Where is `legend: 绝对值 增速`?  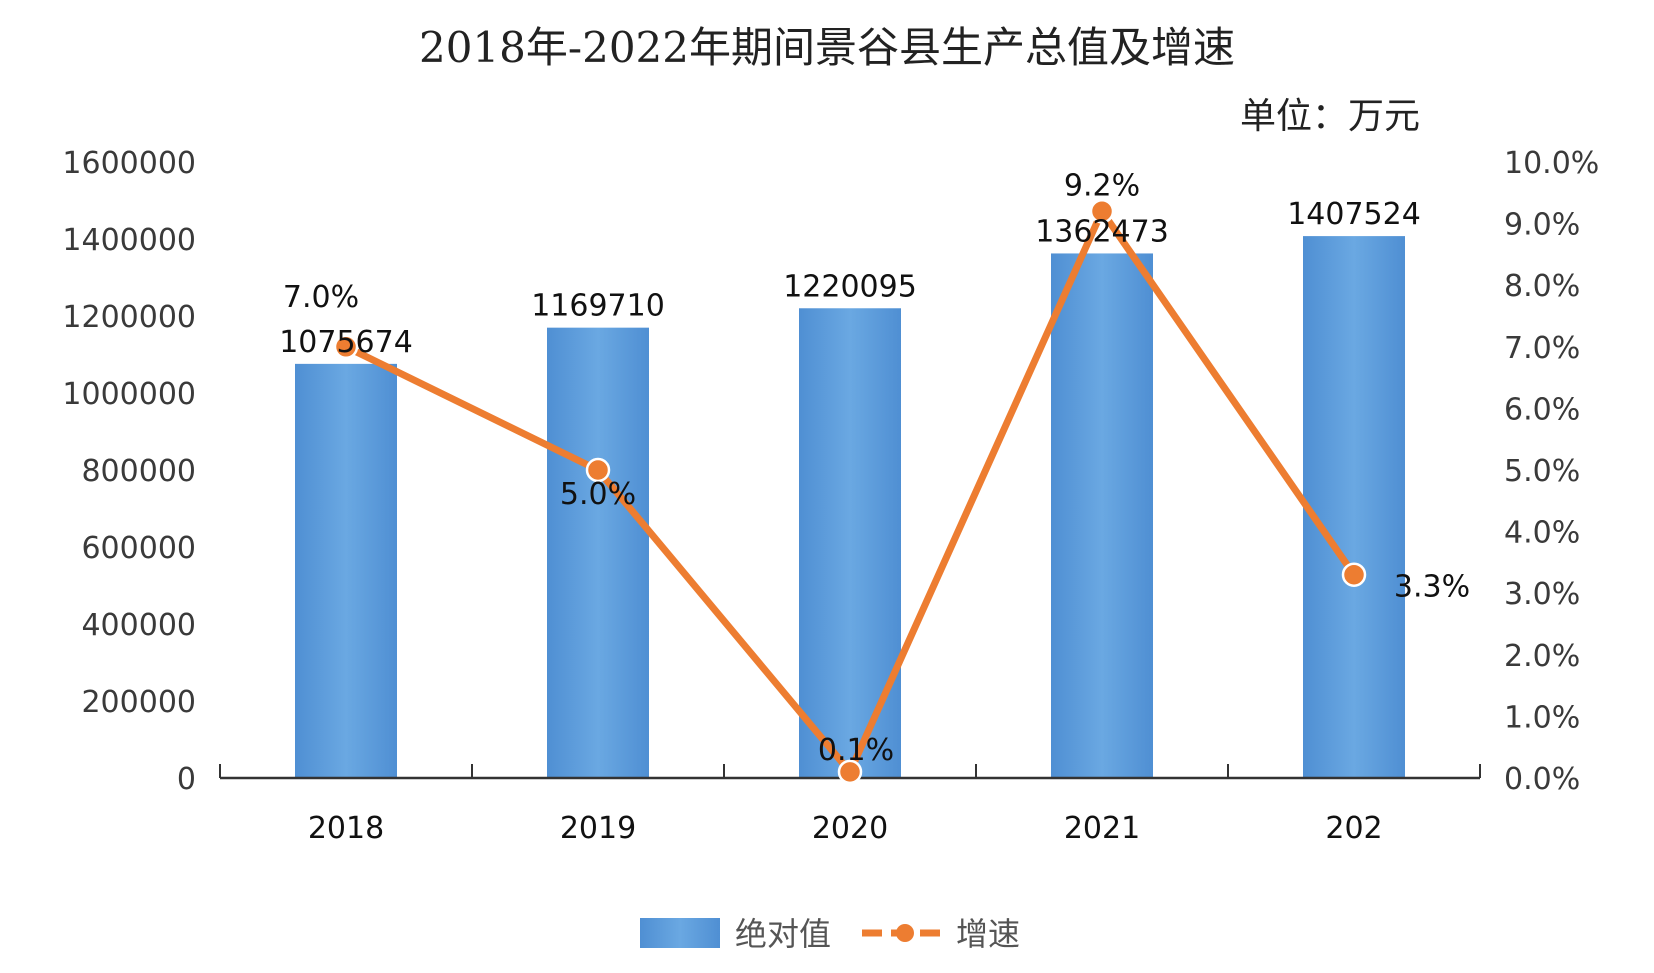 legend: 绝对值 增速 is located at coordinates (830, 934).